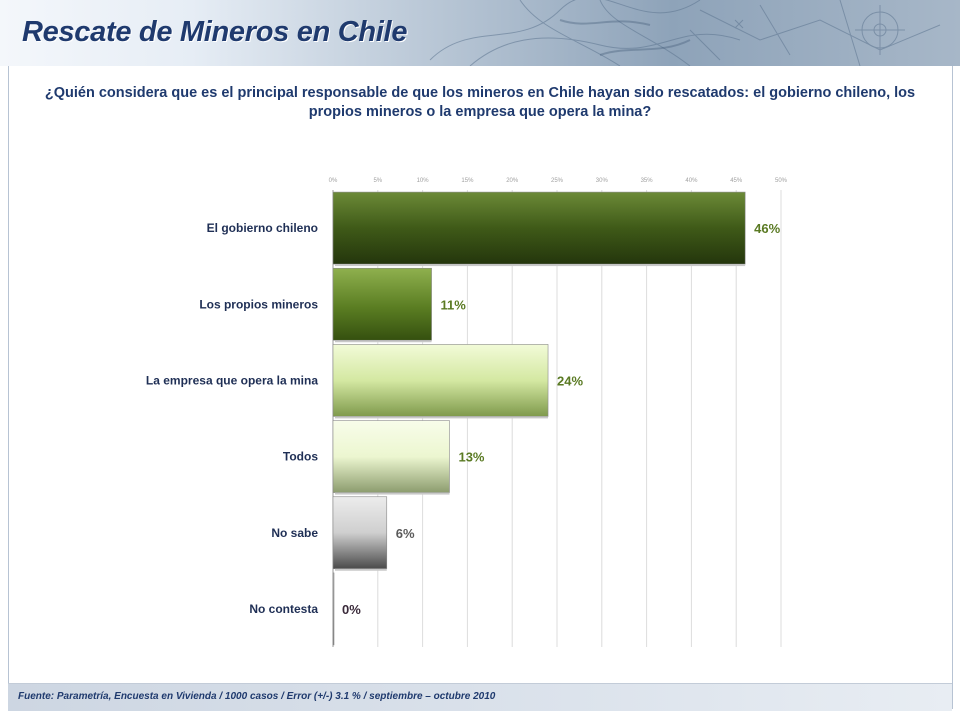 The image size is (960, 720). What do you see at coordinates (283, 609) in the screenshot?
I see `category-label: No contesta` at bounding box center [283, 609].